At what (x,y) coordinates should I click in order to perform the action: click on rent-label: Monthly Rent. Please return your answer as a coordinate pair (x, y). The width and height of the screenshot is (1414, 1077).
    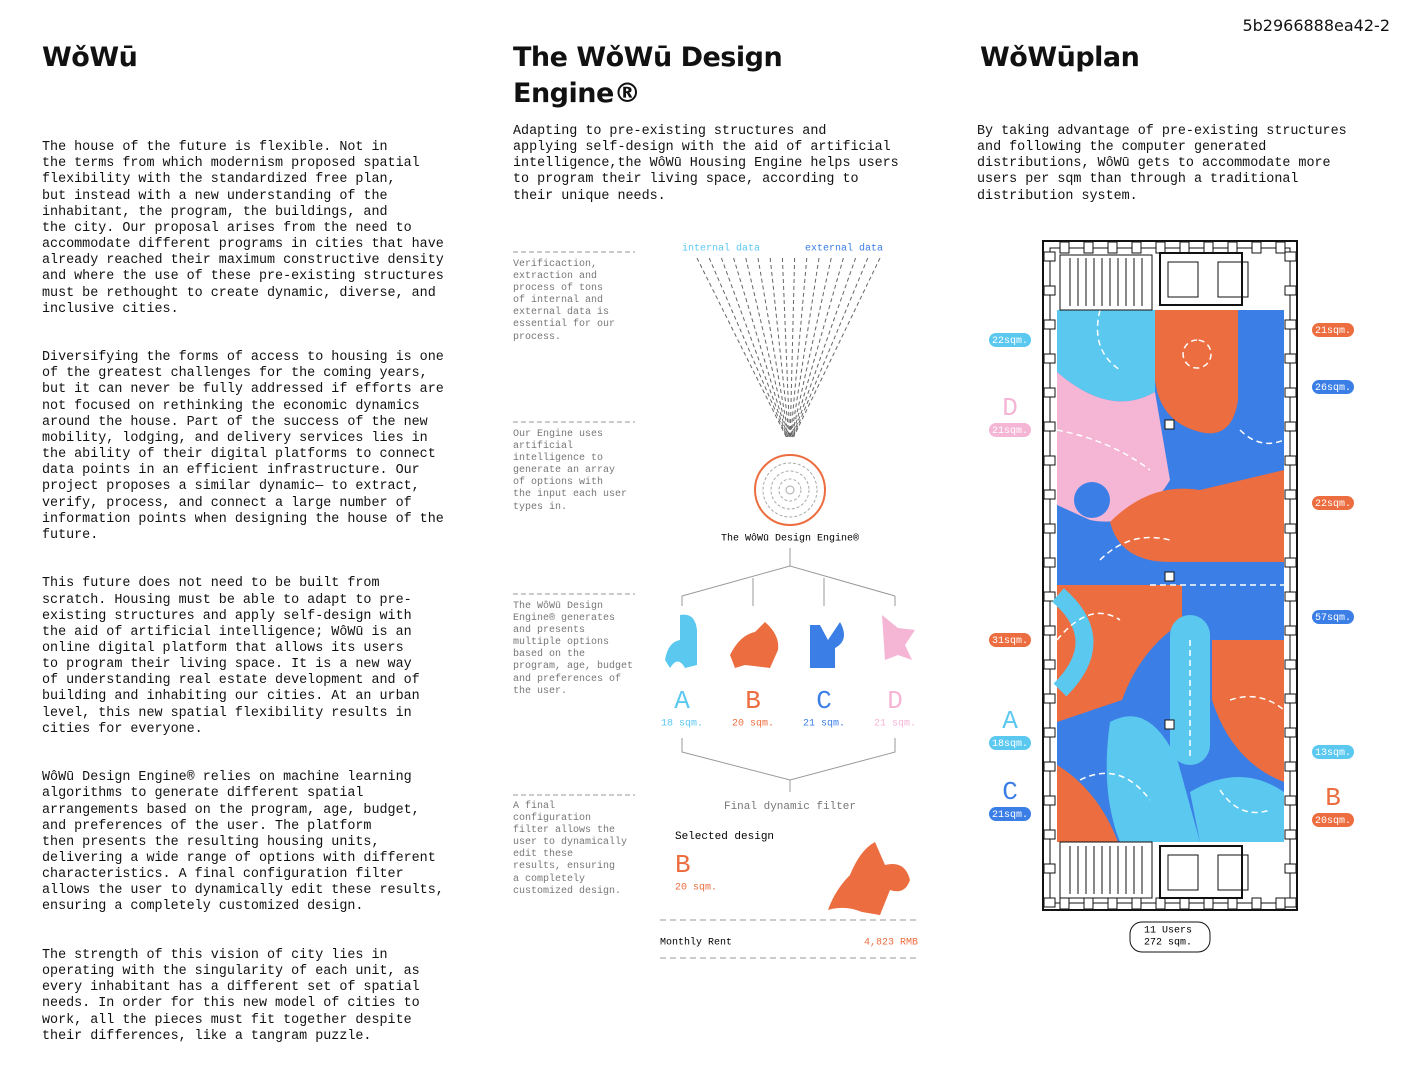
    Looking at the image, I should click on (696, 943).